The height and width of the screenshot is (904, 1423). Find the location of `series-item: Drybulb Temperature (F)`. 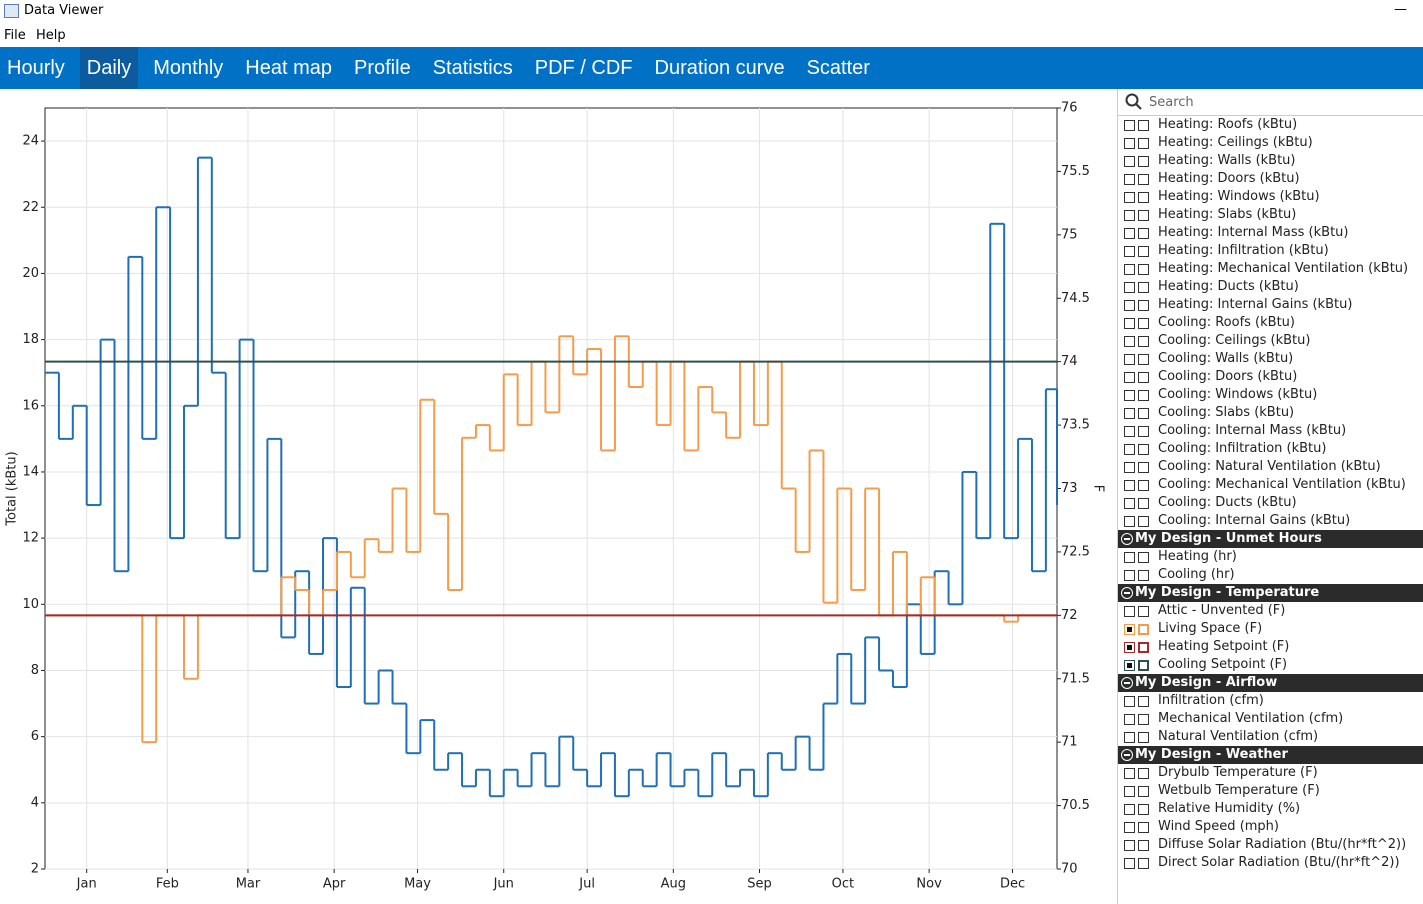

series-item: Drybulb Temperature (F) is located at coordinates (1270, 773).